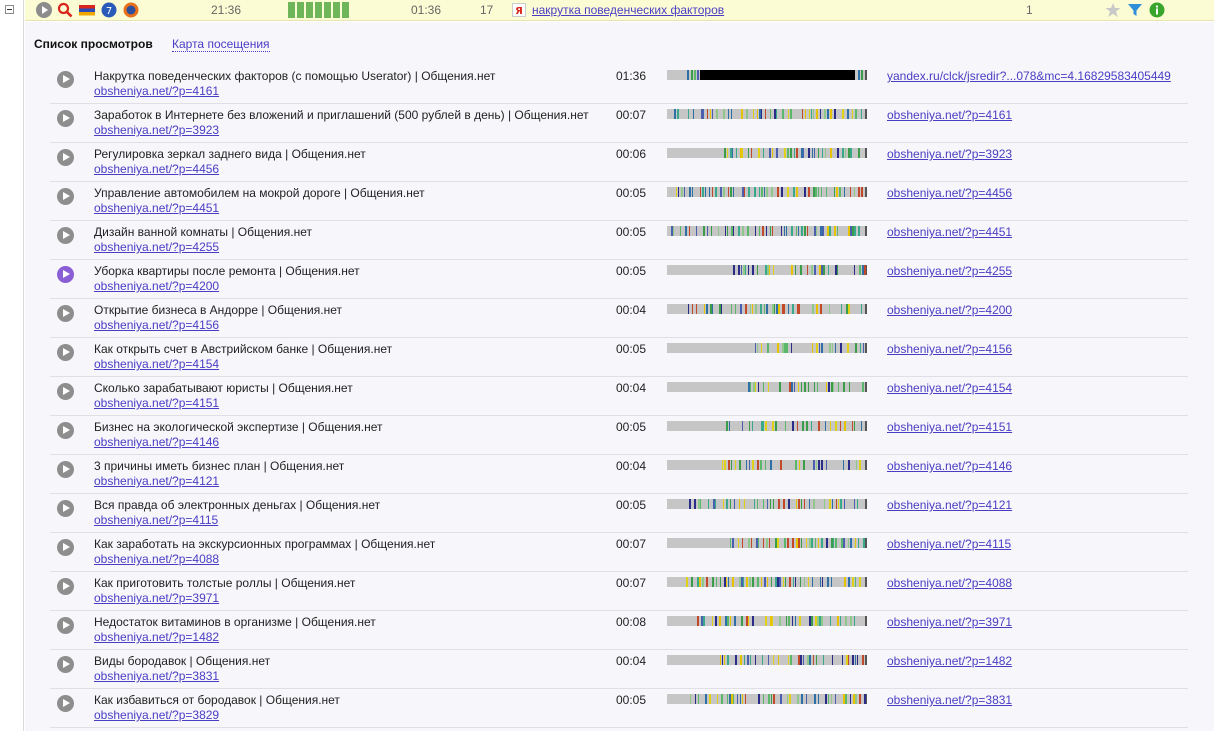  I want to click on page-url-link: obsheniya.net/?p=4154, so click(157, 364).